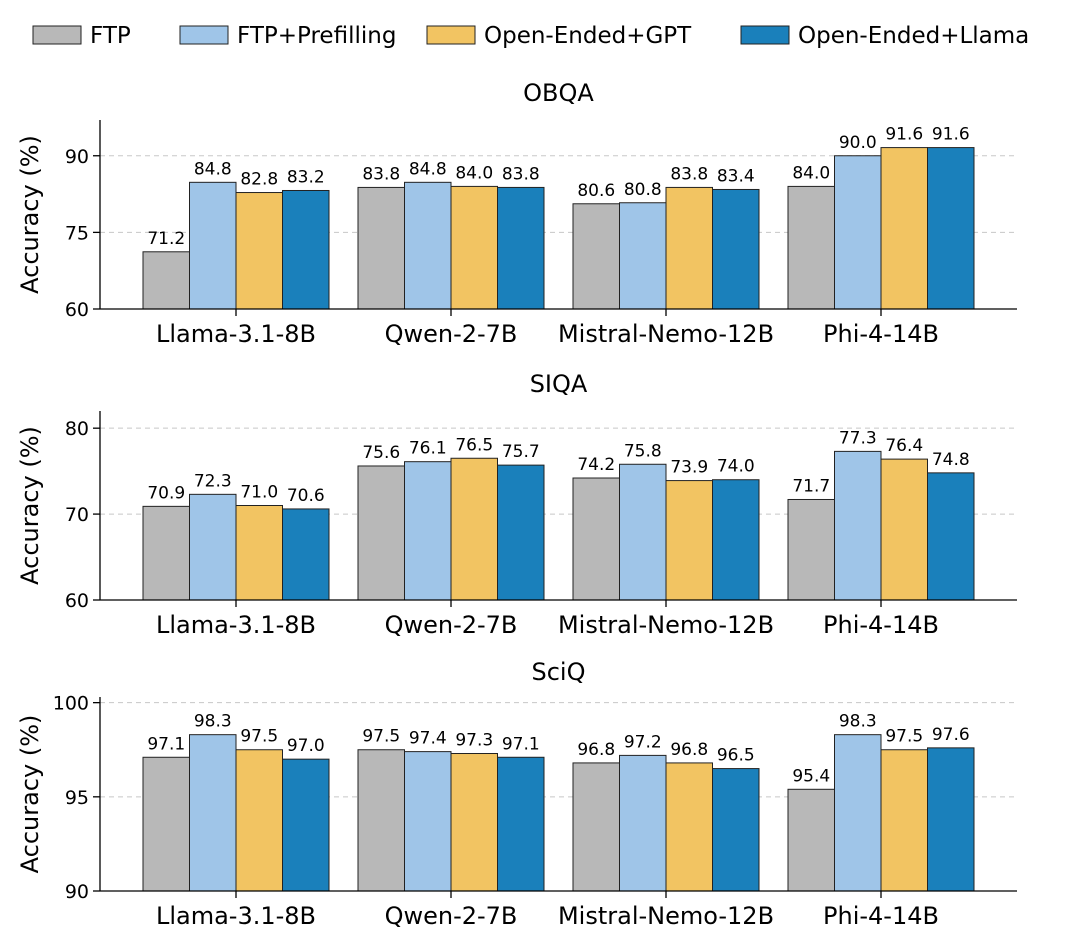 This screenshot has height=944, width=1079. What do you see at coordinates (666, 334) in the screenshot?
I see `x-tick-label-obqa-mistral-nemo-12b: Mistral-Nemo-12B` at bounding box center [666, 334].